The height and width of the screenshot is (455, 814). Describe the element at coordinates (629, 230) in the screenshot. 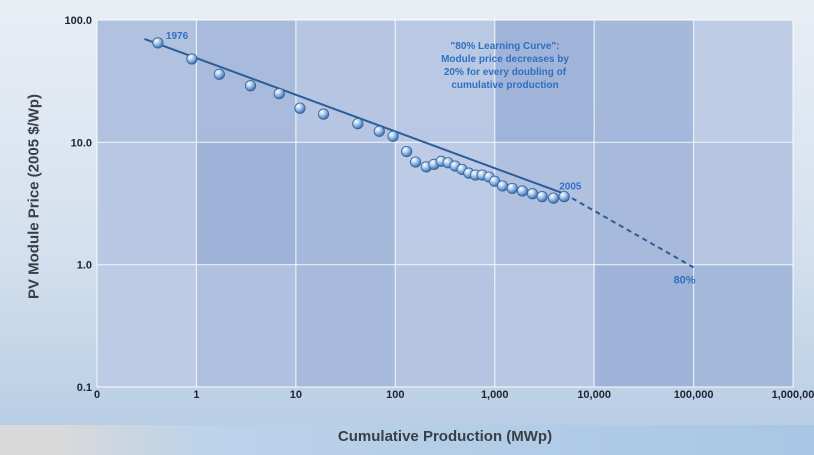

I see `trend-line-projection` at that location.